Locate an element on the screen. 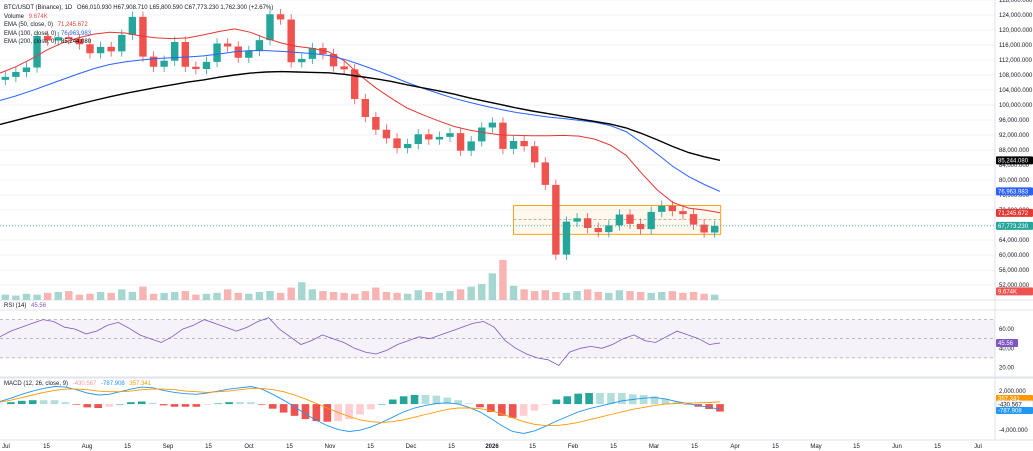 The height and width of the screenshot is (451, 1033). price-tick-label: 128,000.000 is located at coordinates (1016, 2).